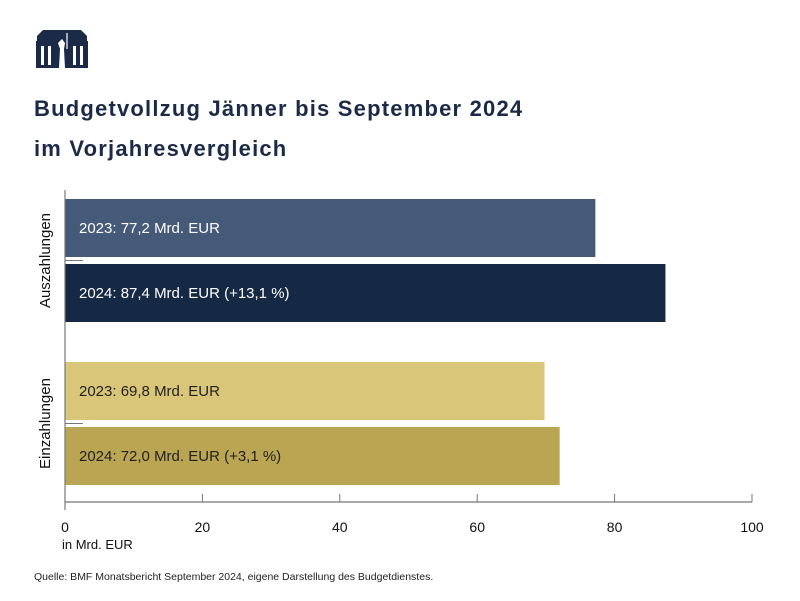 The width and height of the screenshot is (800, 601). Describe the element at coordinates (62, 49) in the screenshot. I see `parliament-logo` at that location.